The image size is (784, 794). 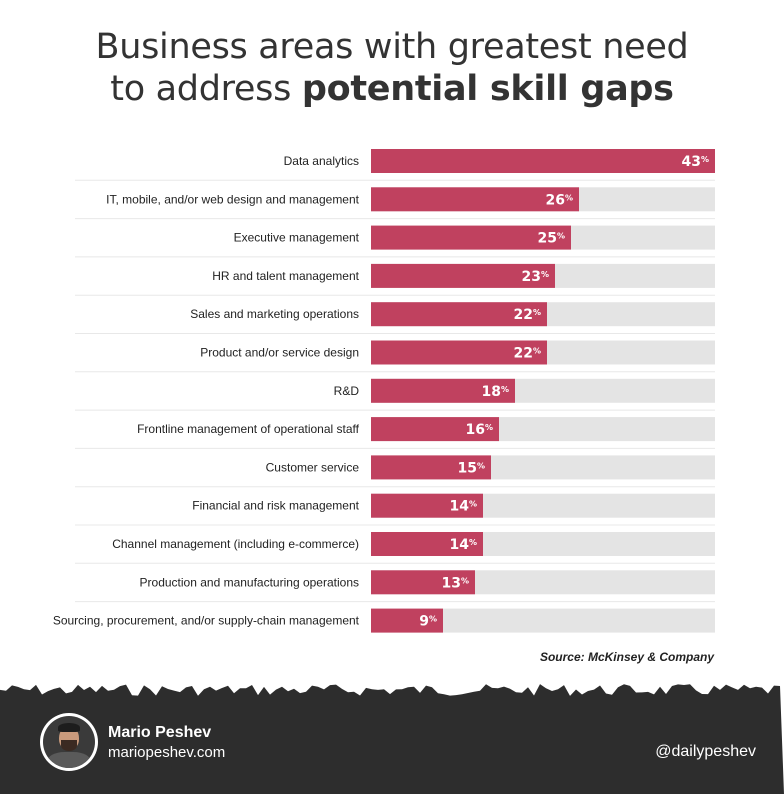 I want to click on author-website: mariopeshev.com, so click(x=167, y=752).